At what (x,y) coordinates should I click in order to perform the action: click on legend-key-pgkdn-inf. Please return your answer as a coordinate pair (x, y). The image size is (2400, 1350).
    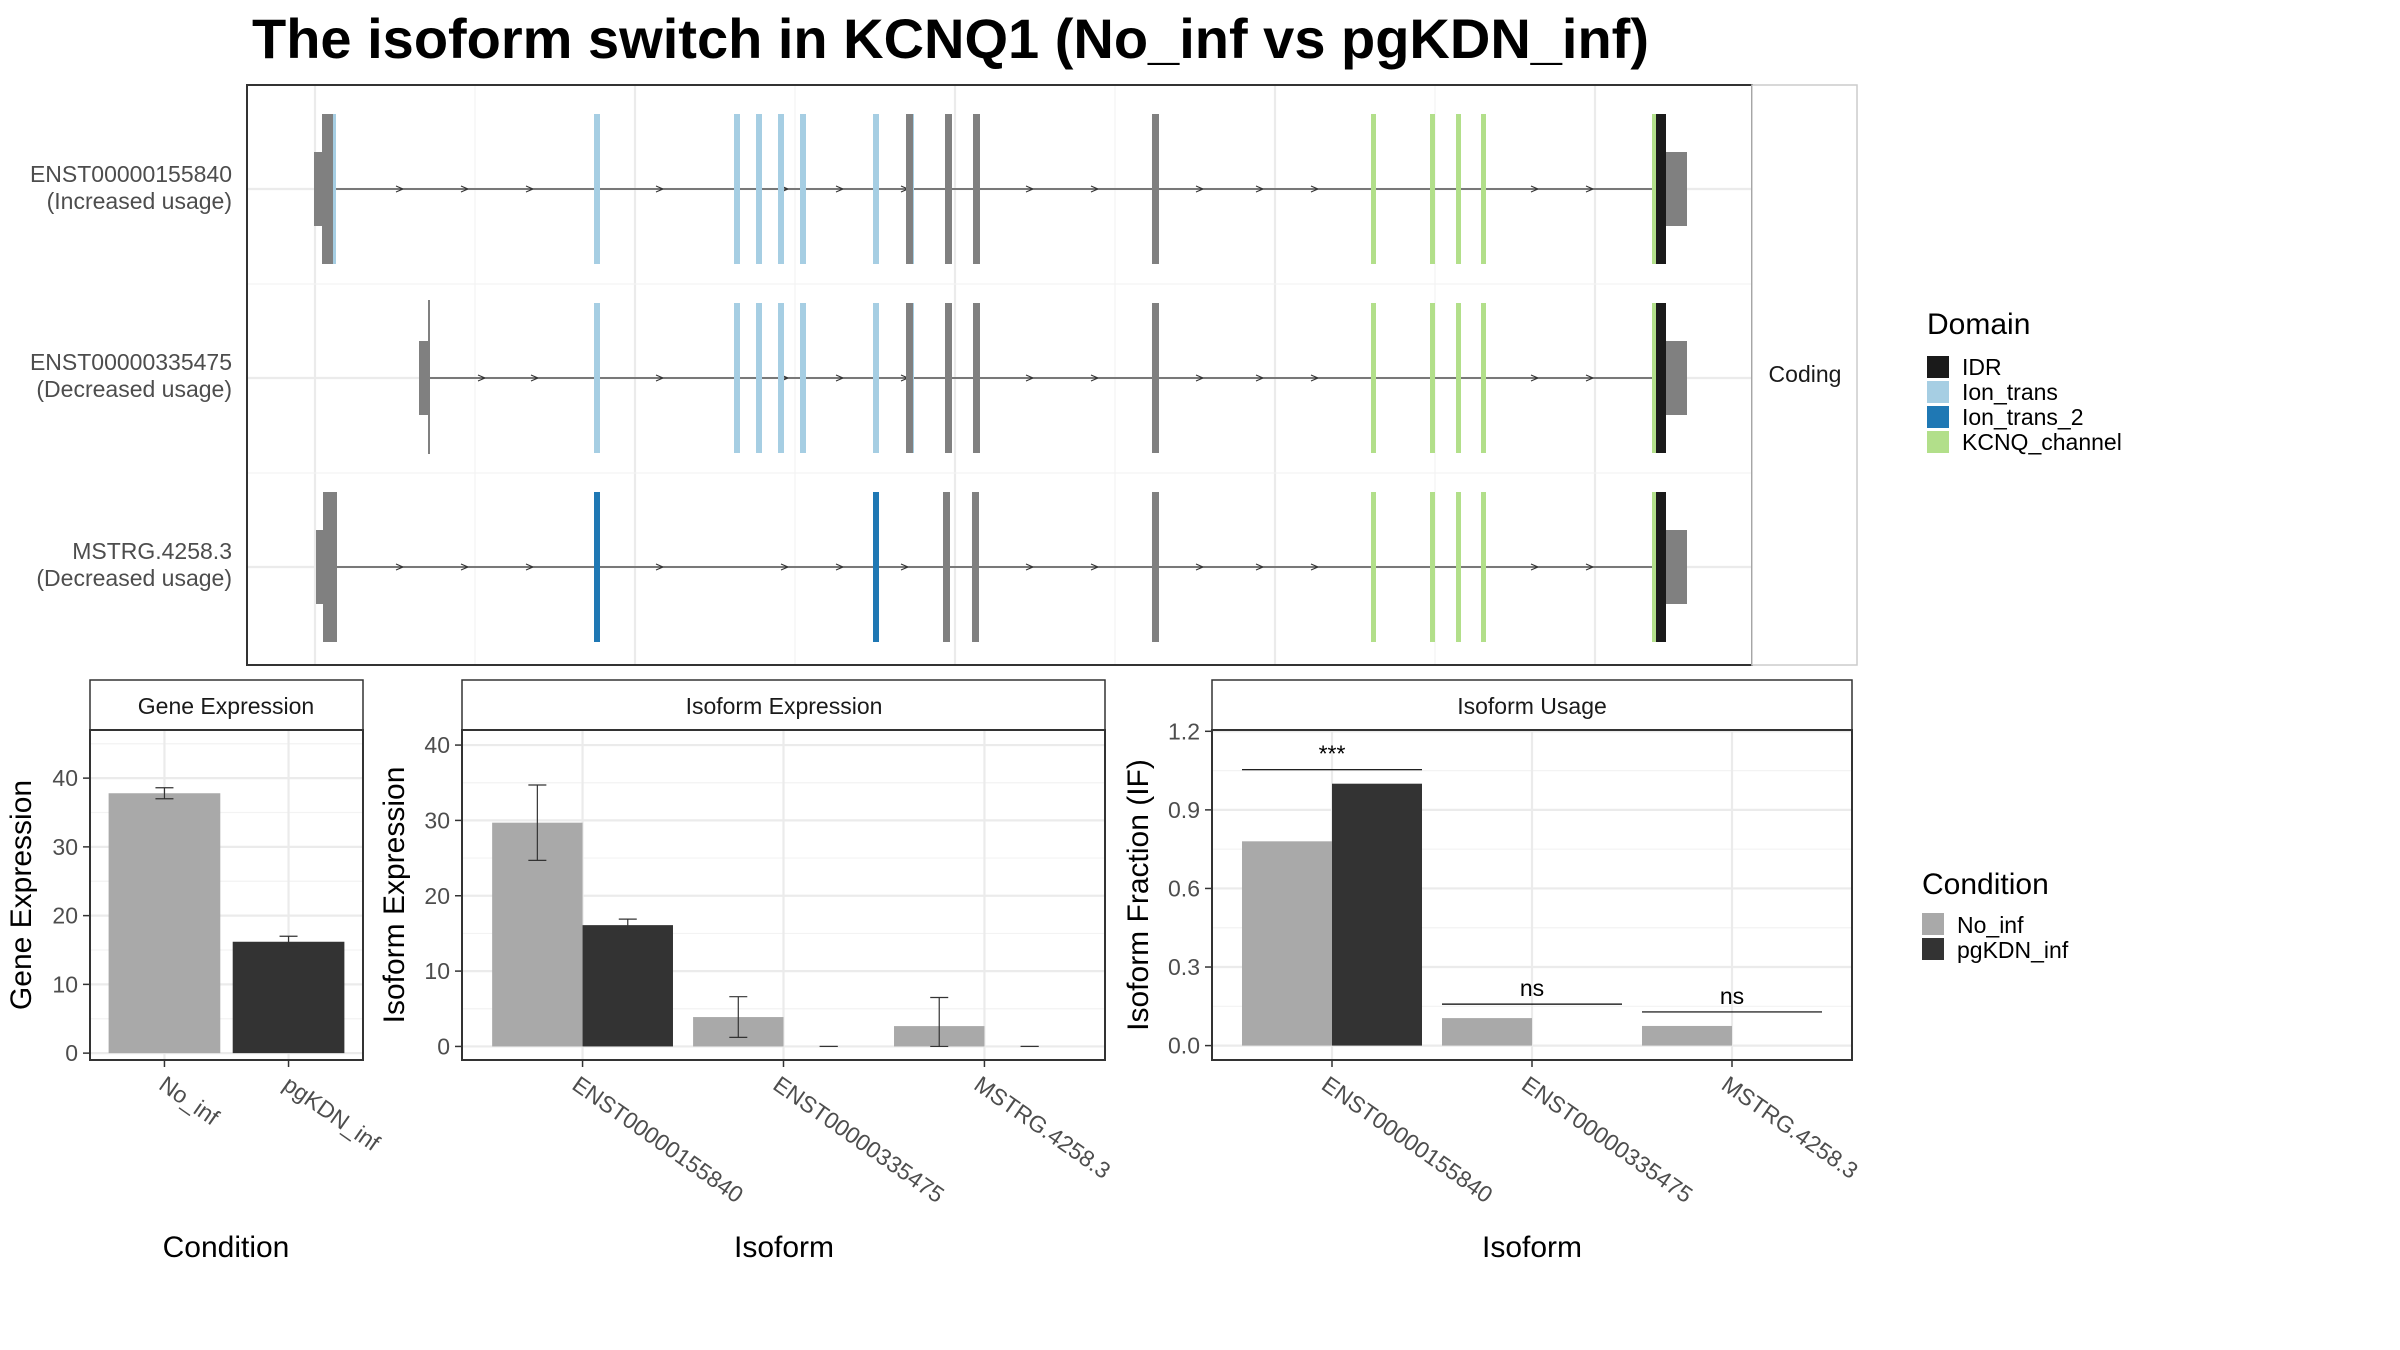
    Looking at the image, I should click on (1933, 949).